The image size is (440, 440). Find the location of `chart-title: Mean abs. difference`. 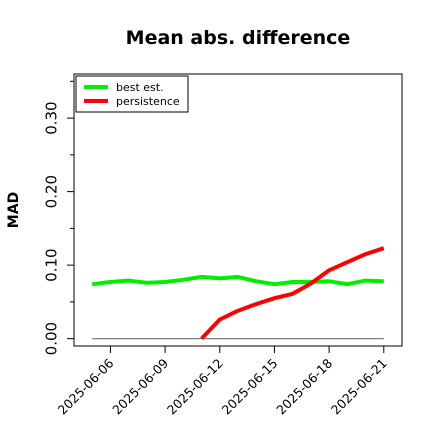

chart-title: Mean abs. difference is located at coordinates (238, 38).